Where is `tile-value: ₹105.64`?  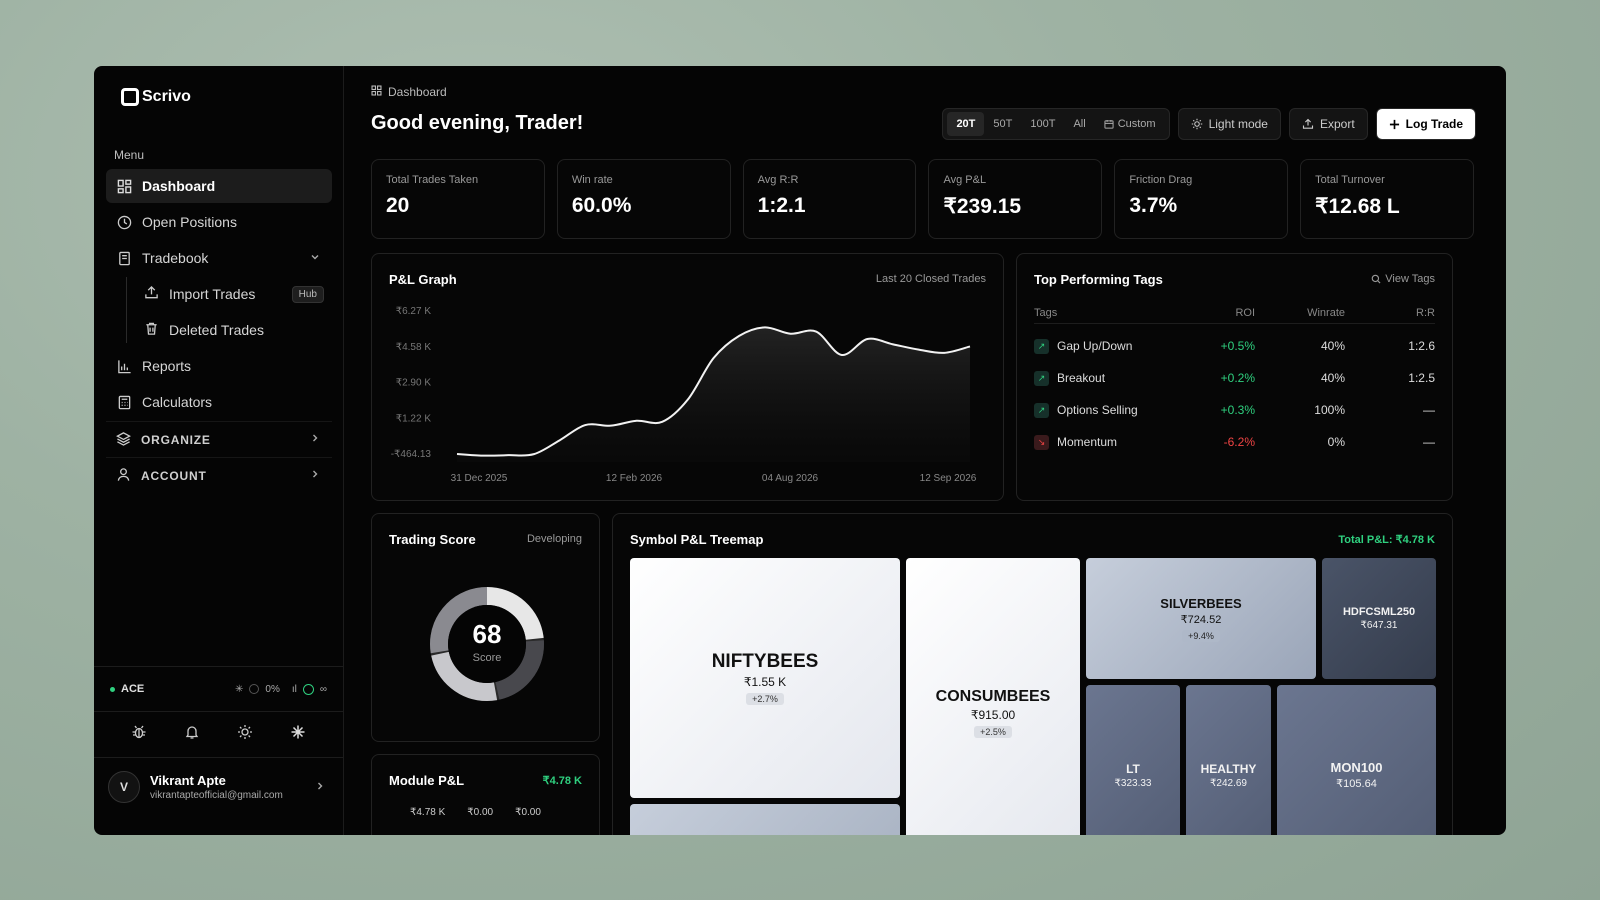 tile-value: ₹105.64 is located at coordinates (1356, 784).